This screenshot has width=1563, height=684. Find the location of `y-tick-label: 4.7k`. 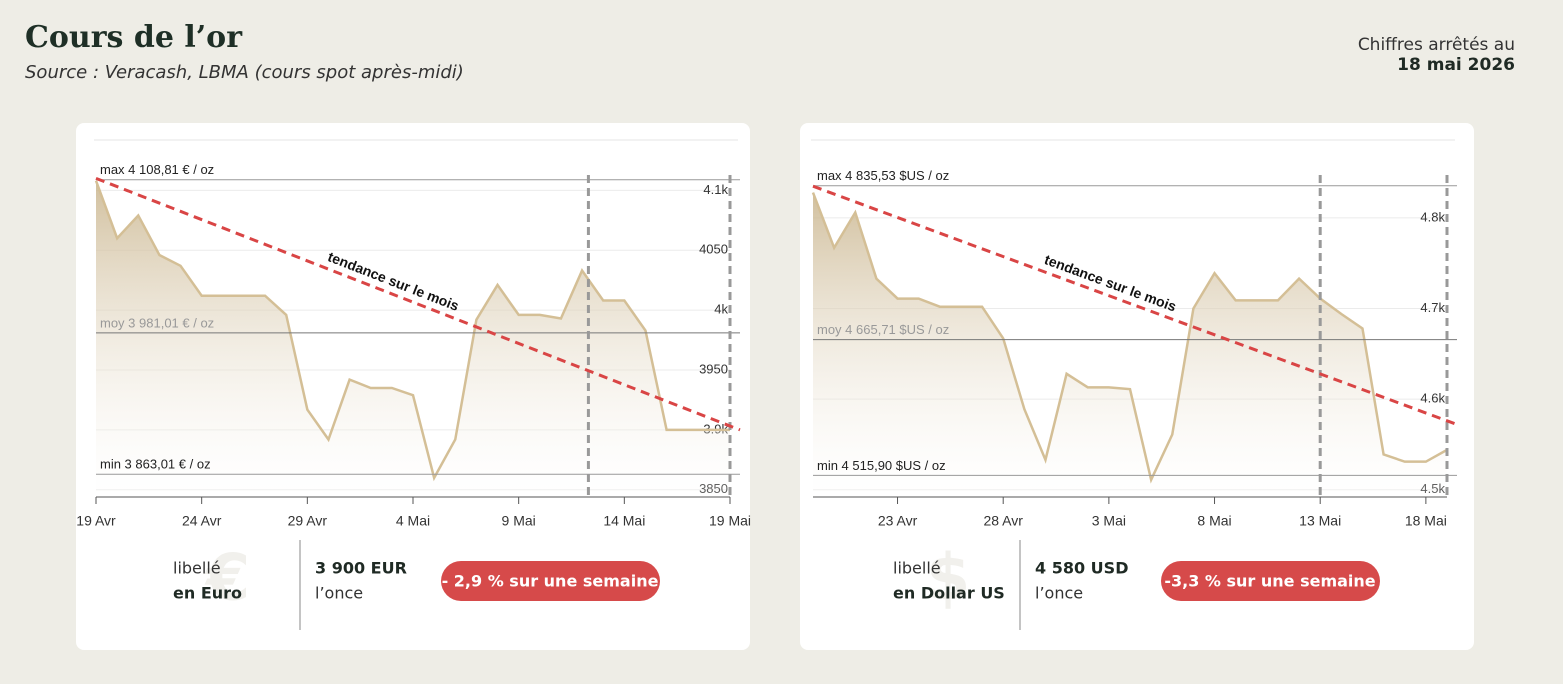

y-tick-label: 4.7k is located at coordinates (1432, 307).